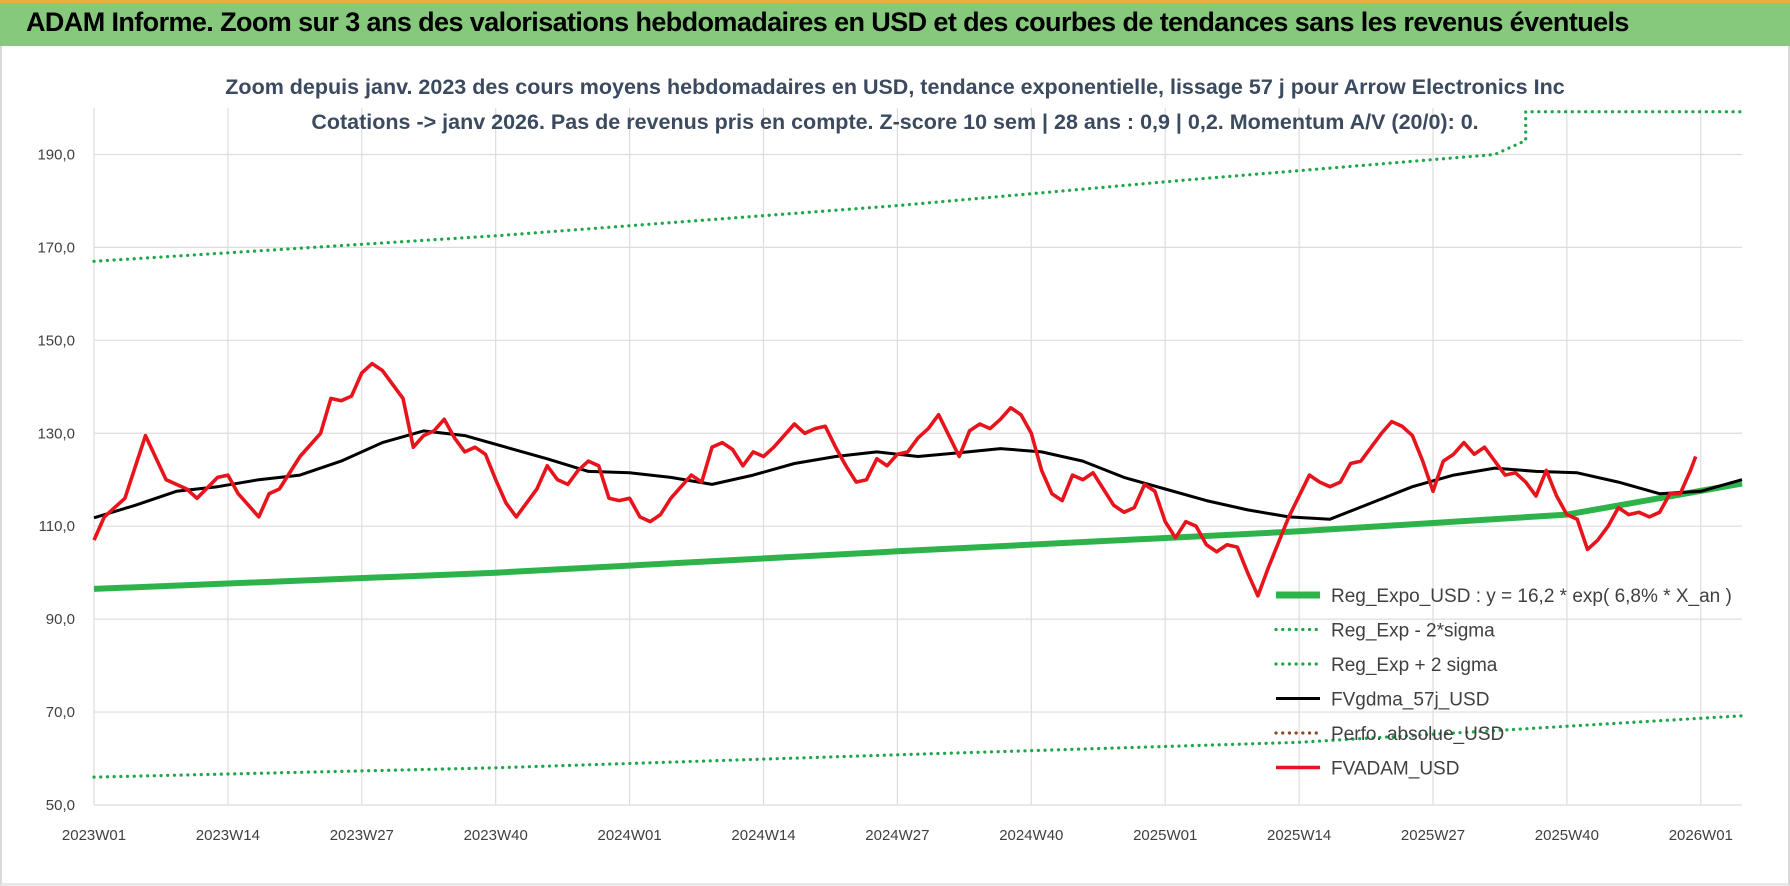 This screenshot has width=1790, height=886. I want to click on x-tick-label: 2024W40, so click(1031, 835).